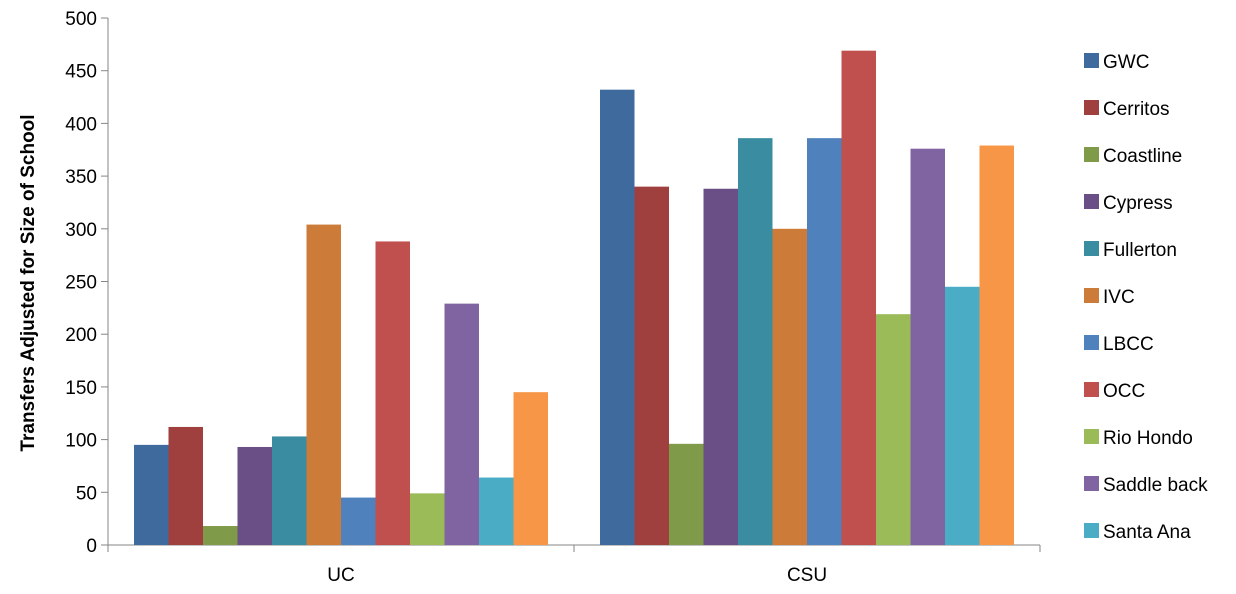 The image size is (1236, 594). What do you see at coordinates (81, 177) in the screenshot?
I see `y-tick-label: 350` at bounding box center [81, 177].